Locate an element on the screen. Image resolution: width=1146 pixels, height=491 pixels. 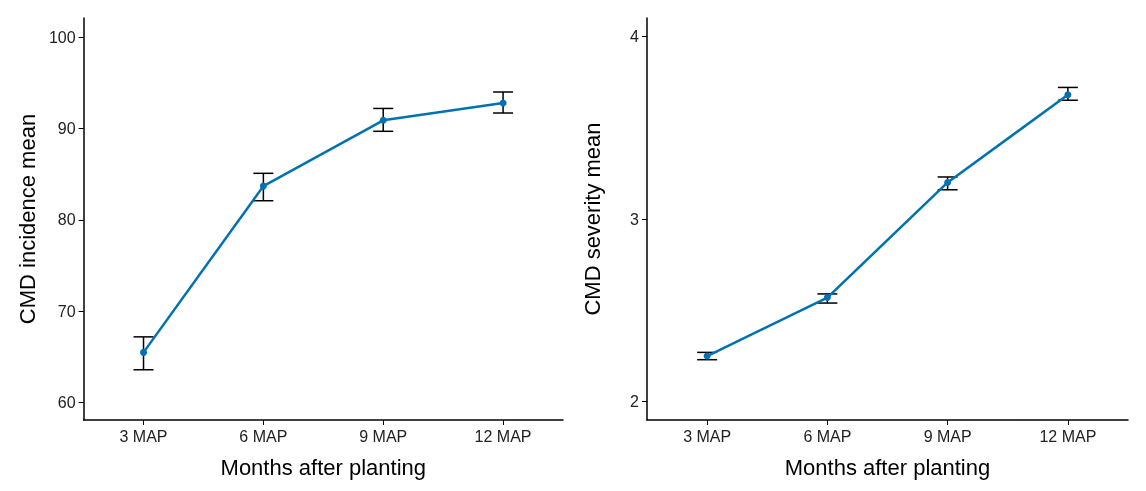
y-tick-label: 80 is located at coordinates (66, 220).